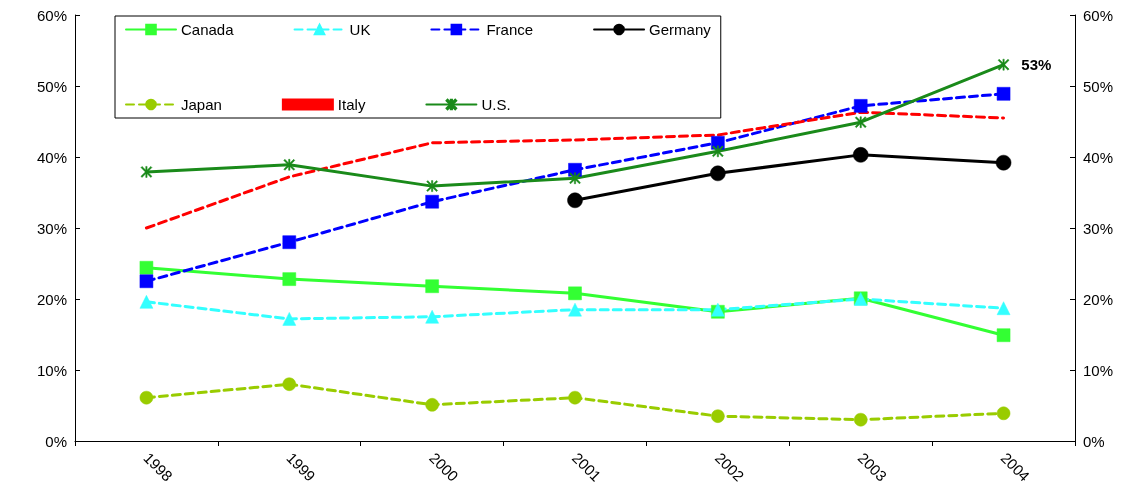 The width and height of the screenshot is (1148, 493). Describe the element at coordinates (1094, 441) in the screenshot. I see `y2-tick-label: 0%` at that location.